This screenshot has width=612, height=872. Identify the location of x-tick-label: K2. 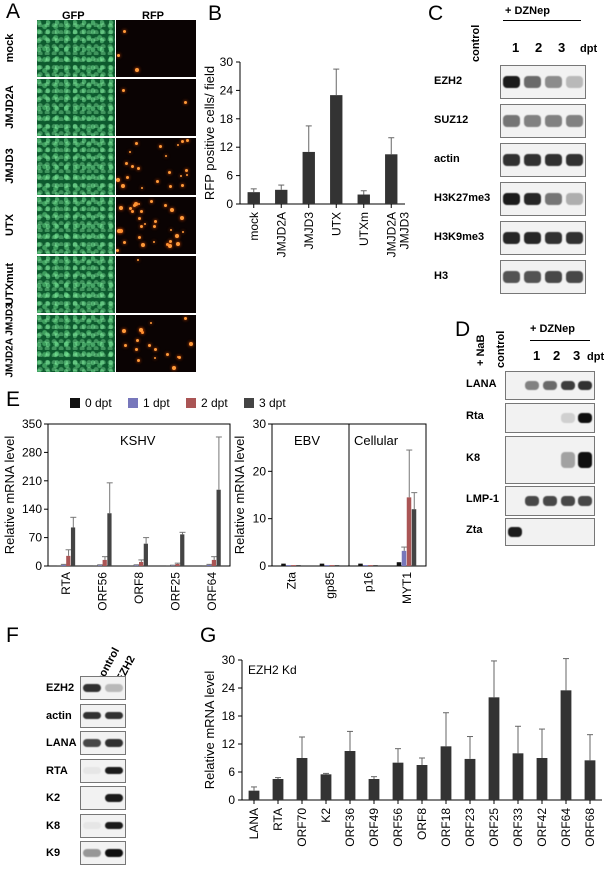
(326, 815).